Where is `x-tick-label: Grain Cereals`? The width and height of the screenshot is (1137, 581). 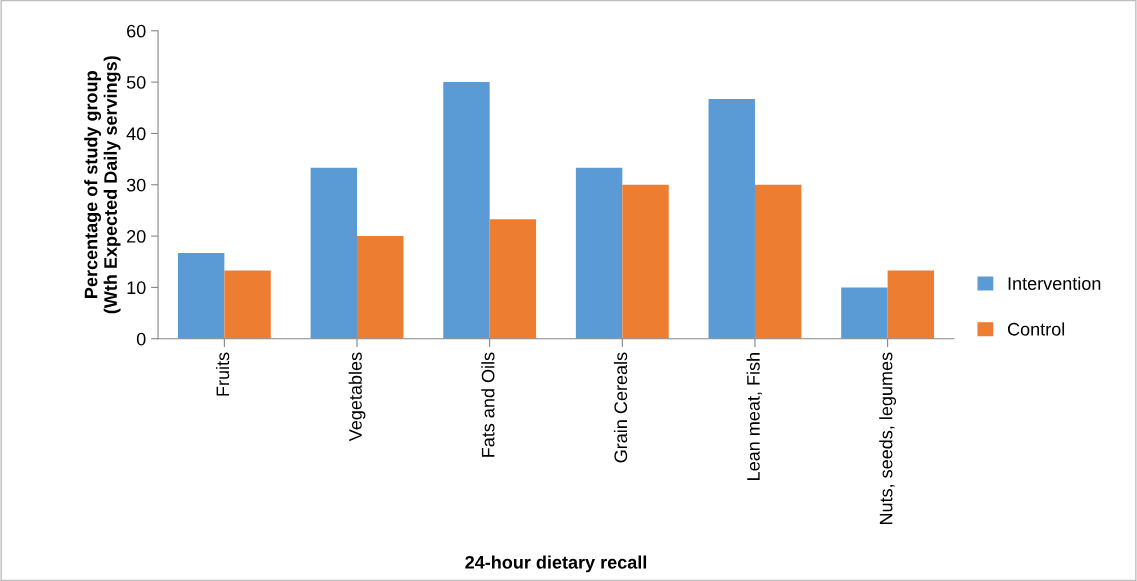
x-tick-label: Grain Cereals is located at coordinates (620, 407).